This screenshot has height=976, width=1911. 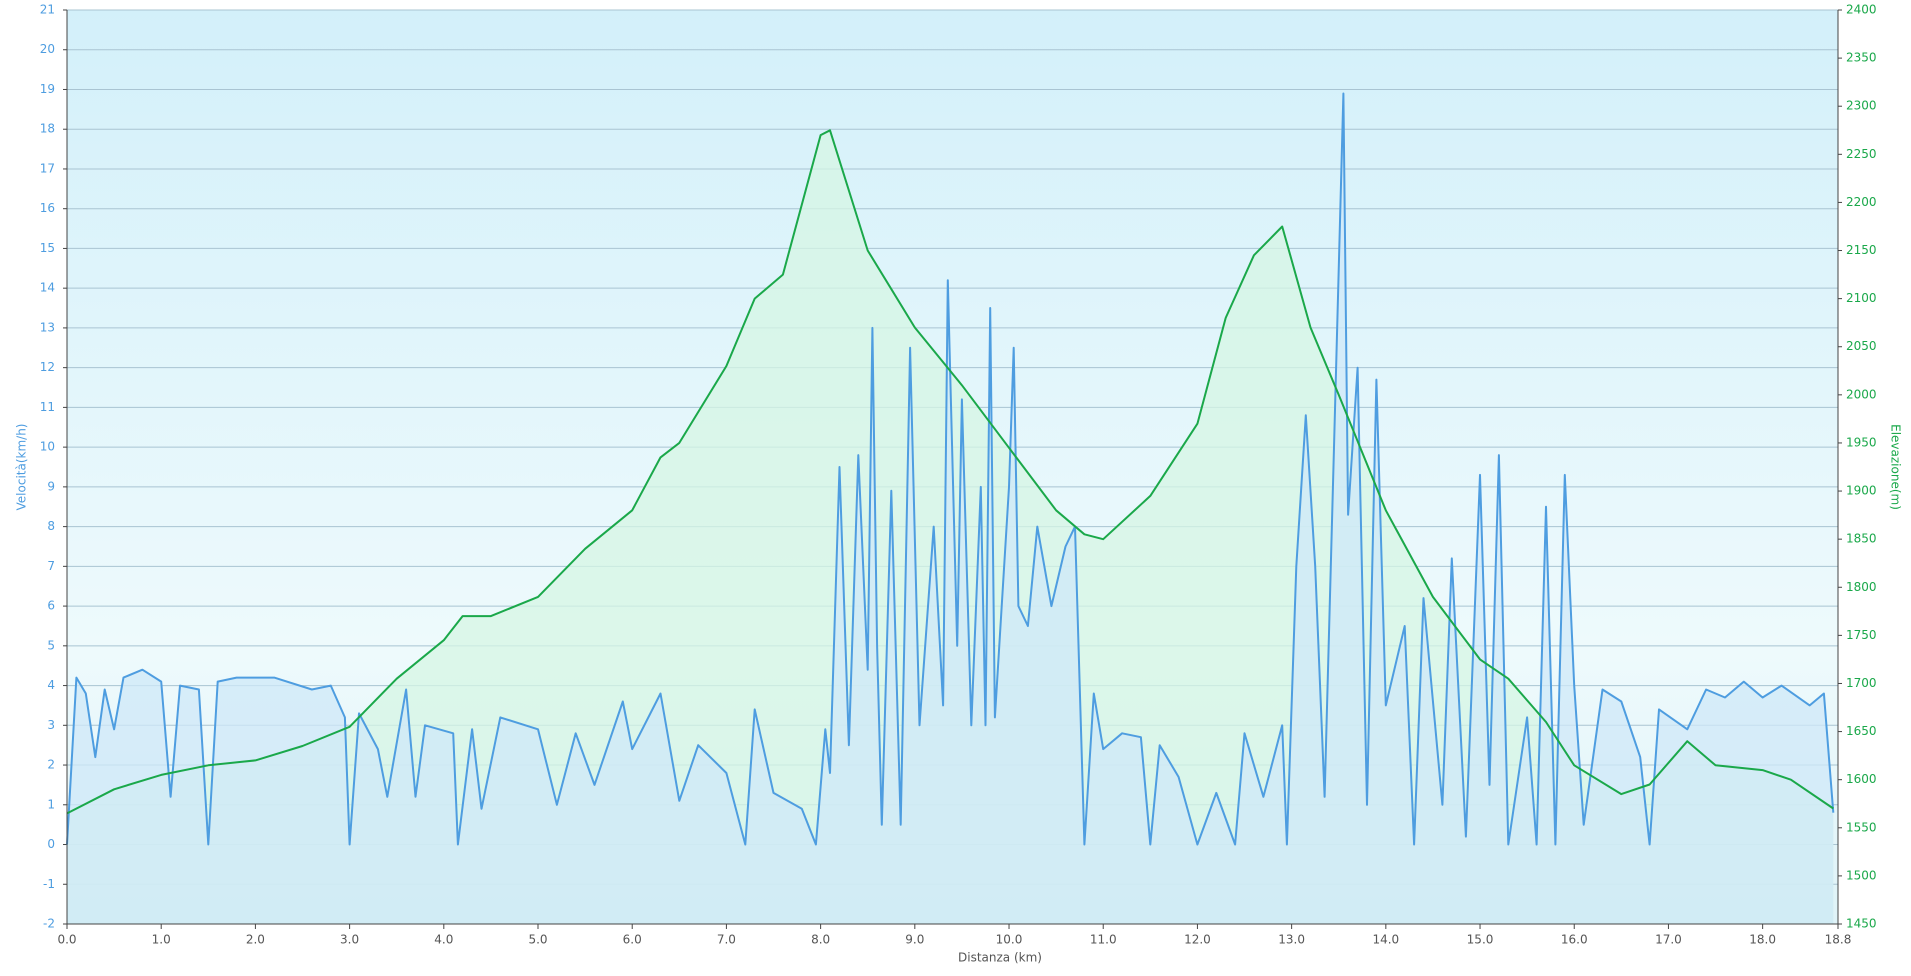 What do you see at coordinates (161, 940) in the screenshot?
I see `x-tick-label: 1.0` at bounding box center [161, 940].